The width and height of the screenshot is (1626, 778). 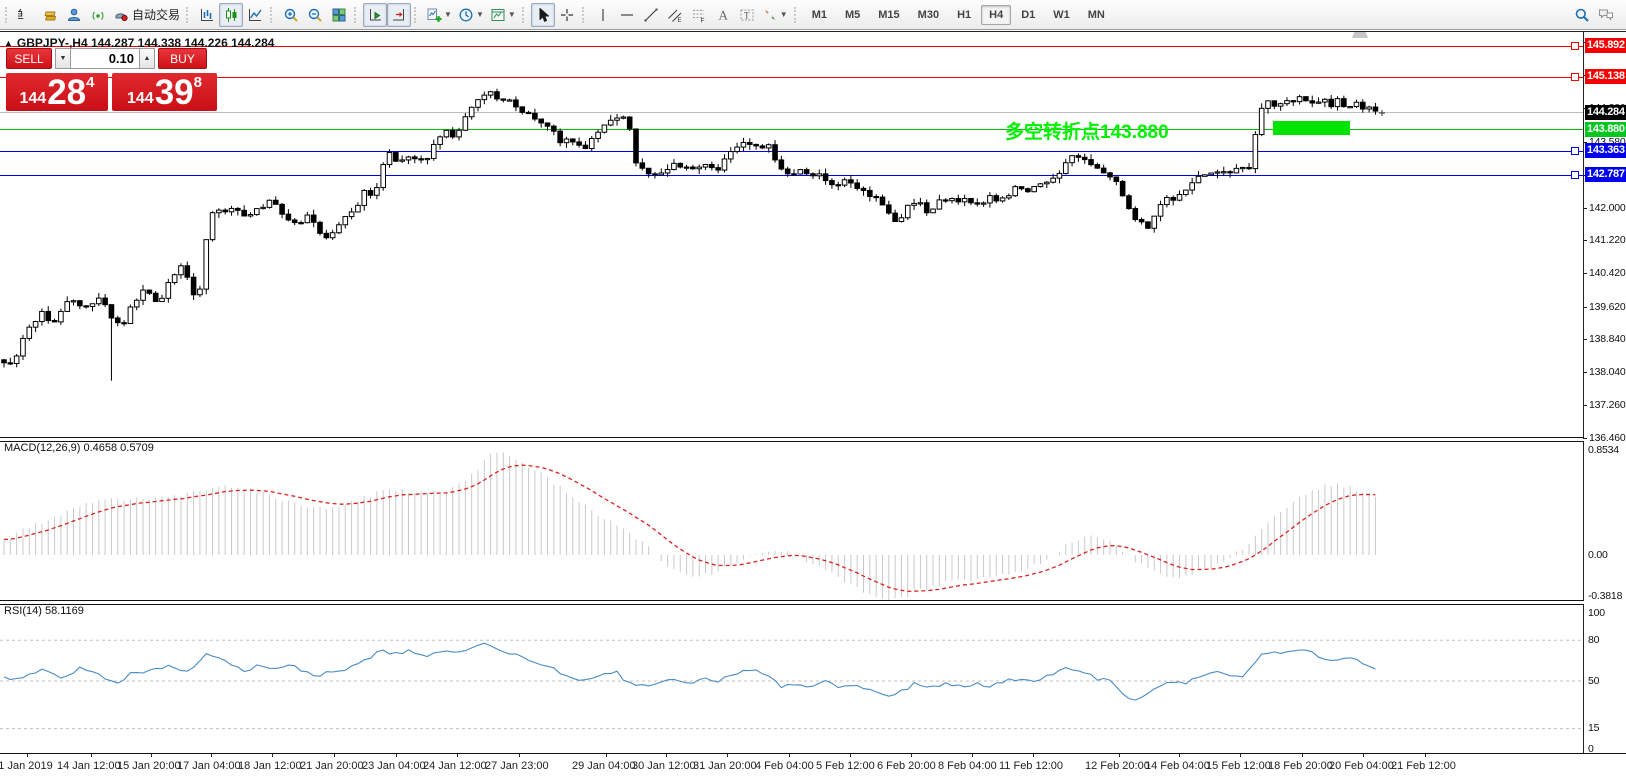 I want to click on fibonacci-icon: F, so click(x=699, y=15).